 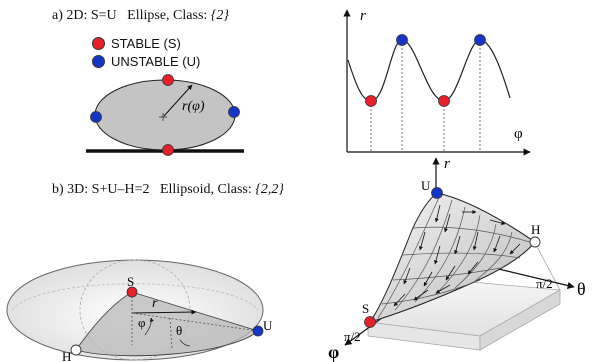 I want to click on surface-flow-arrows, so click(x=457, y=255).